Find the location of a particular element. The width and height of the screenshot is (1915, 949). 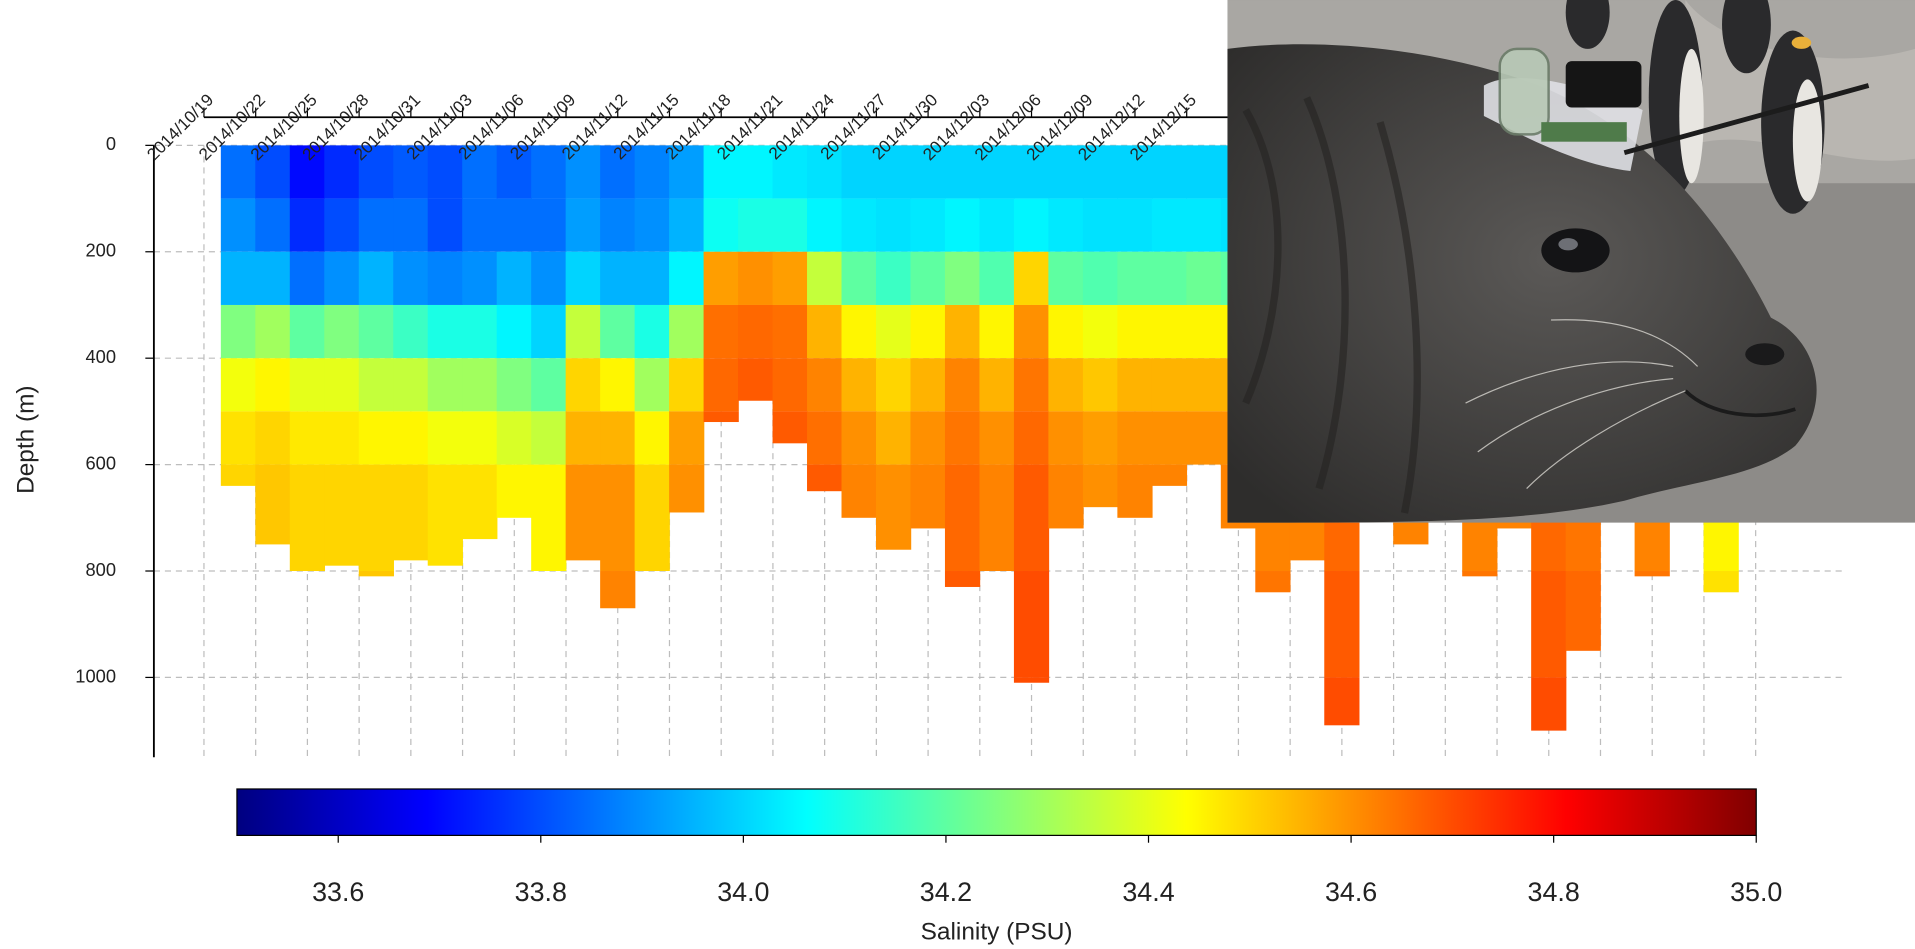

y-axis-label: Depth (m) is located at coordinates (25, 439).